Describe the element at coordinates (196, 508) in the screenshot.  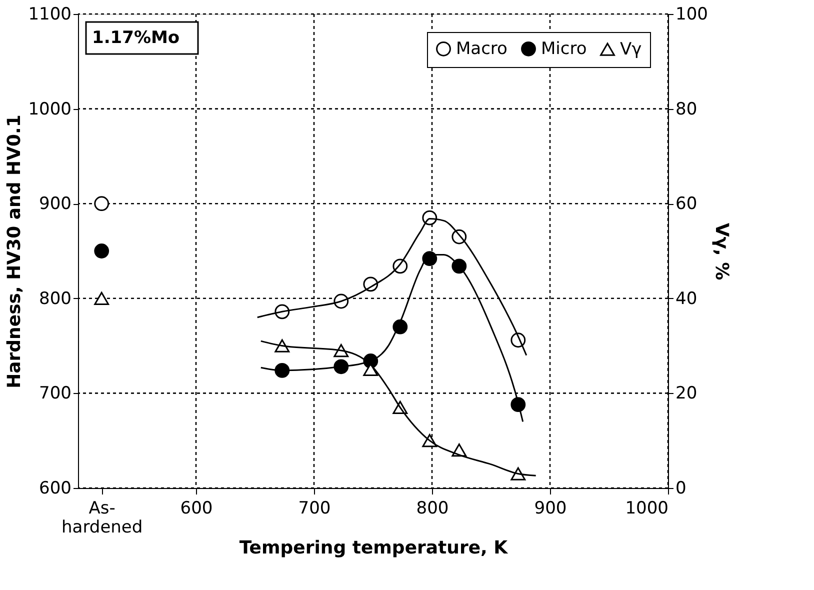
I see `x-tick-label: 600` at that location.